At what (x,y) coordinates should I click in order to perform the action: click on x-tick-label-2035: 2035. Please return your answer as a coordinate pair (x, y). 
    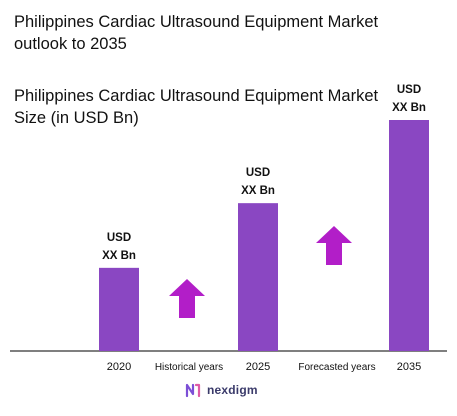
    Looking at the image, I should click on (409, 367).